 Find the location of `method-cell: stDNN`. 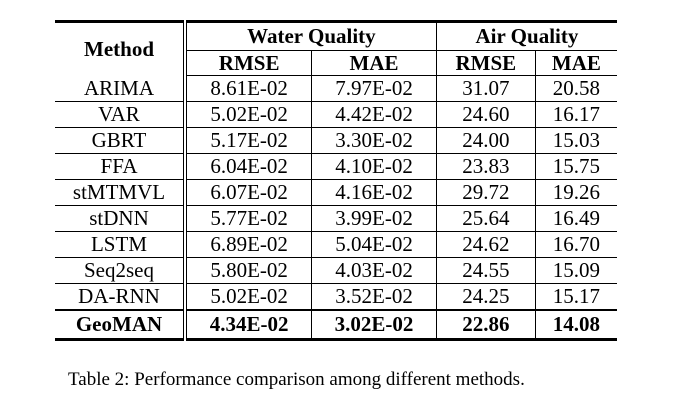

method-cell: stDNN is located at coordinates (121, 218).